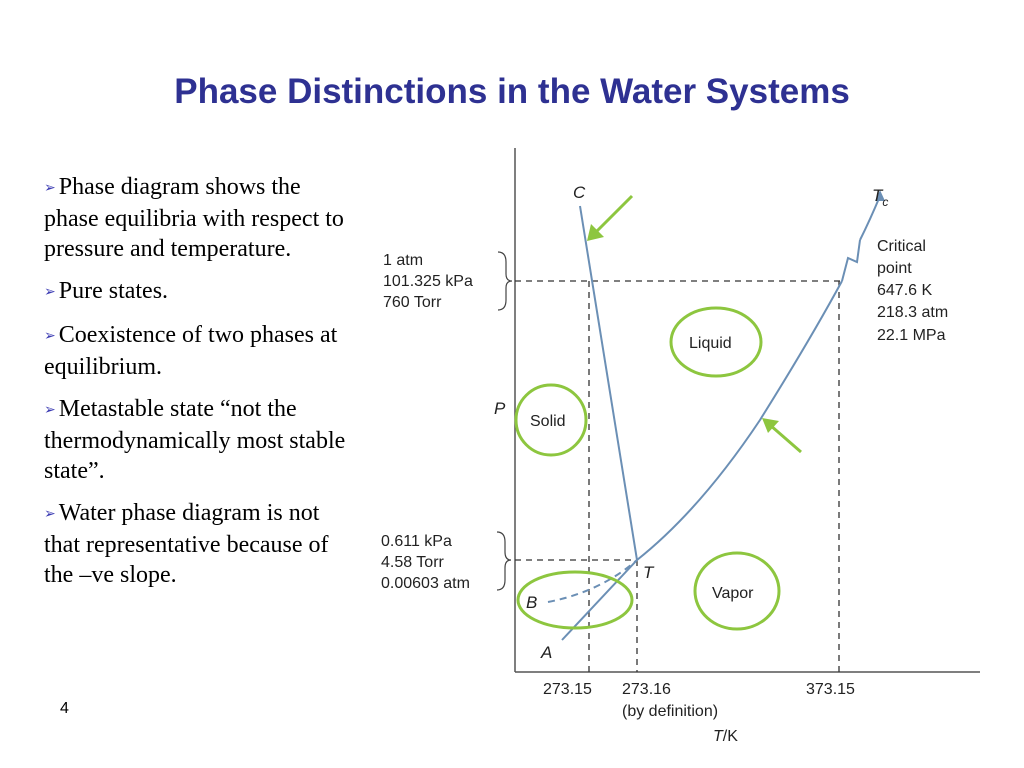 The width and height of the screenshot is (1024, 768). What do you see at coordinates (106, 291) in the screenshot?
I see `bullet-item: ➢ Pure states.` at bounding box center [106, 291].